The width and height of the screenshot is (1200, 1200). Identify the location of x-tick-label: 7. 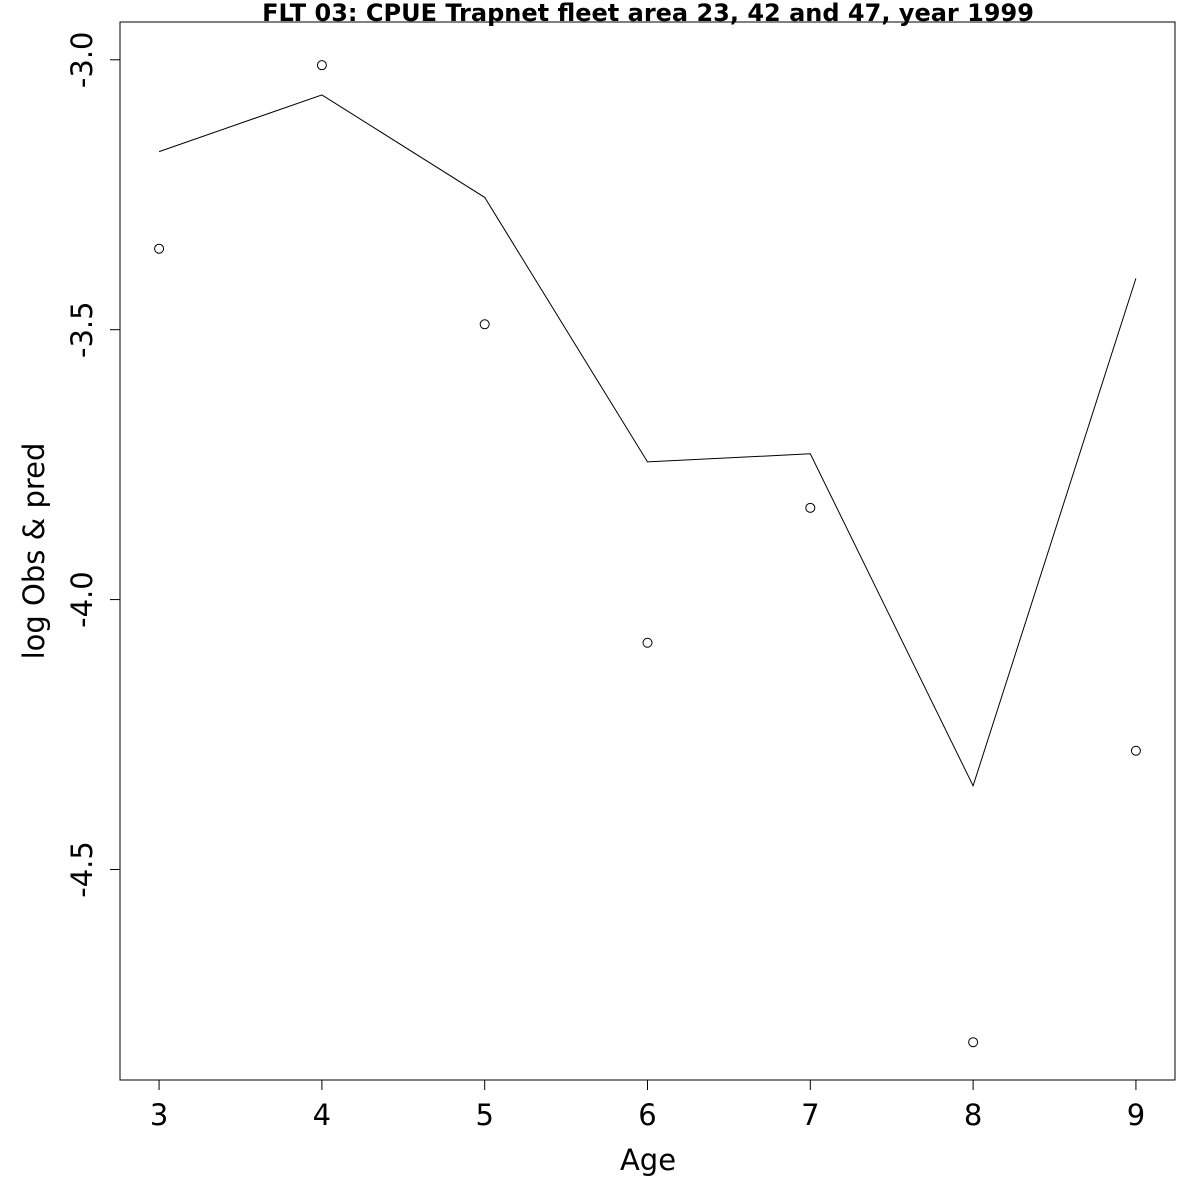
(810, 1115).